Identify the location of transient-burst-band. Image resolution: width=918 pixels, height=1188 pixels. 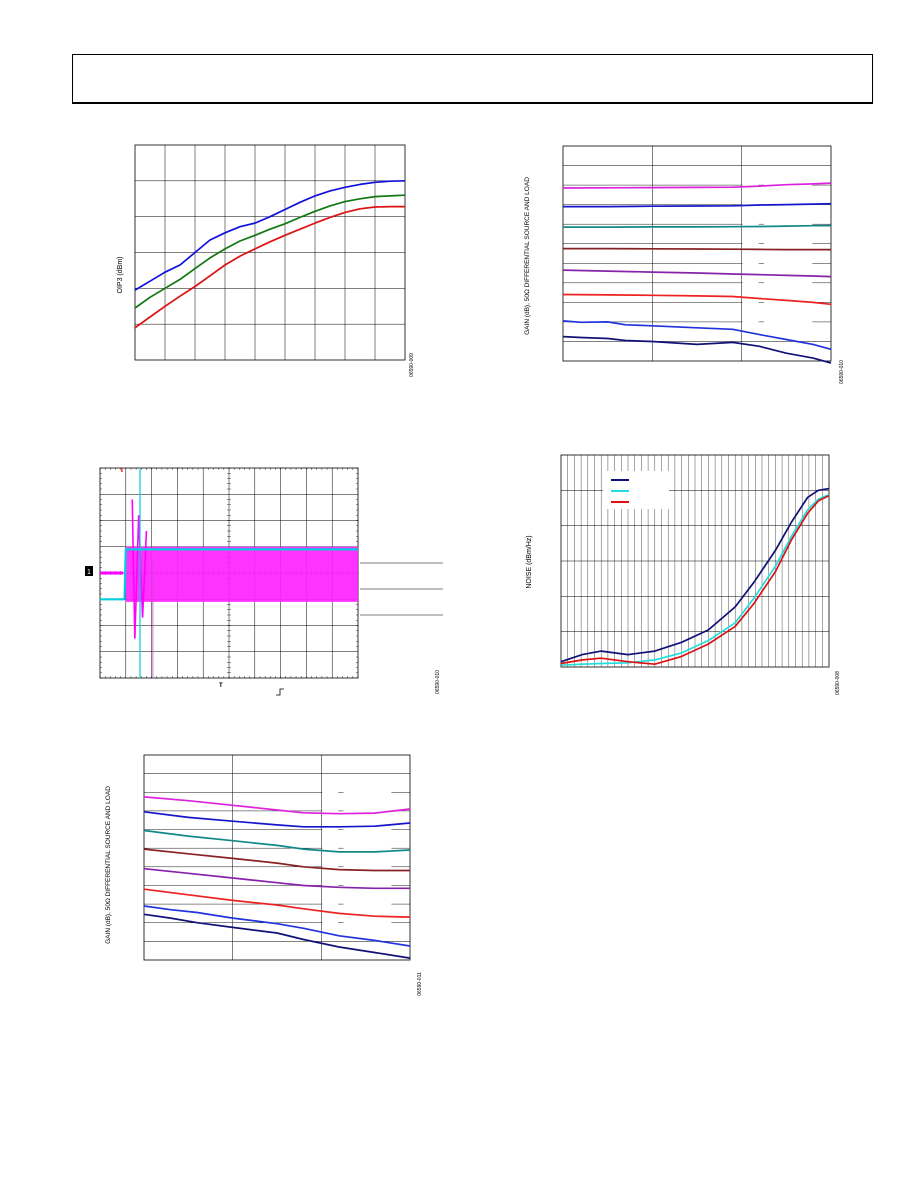
(241, 574).